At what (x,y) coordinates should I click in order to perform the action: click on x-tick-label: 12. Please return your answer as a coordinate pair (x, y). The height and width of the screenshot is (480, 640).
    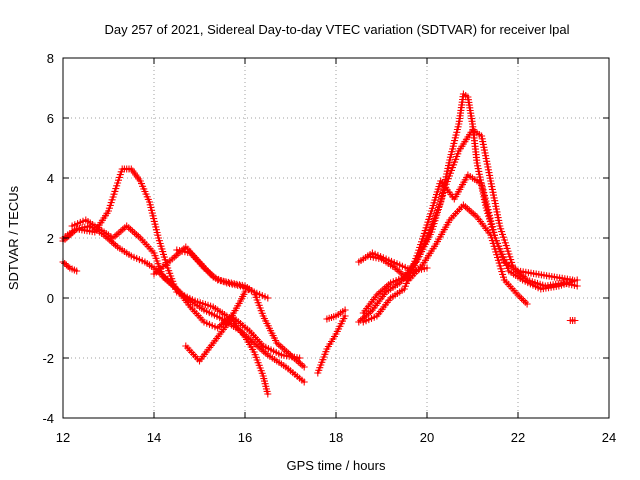
    Looking at the image, I should click on (63, 437).